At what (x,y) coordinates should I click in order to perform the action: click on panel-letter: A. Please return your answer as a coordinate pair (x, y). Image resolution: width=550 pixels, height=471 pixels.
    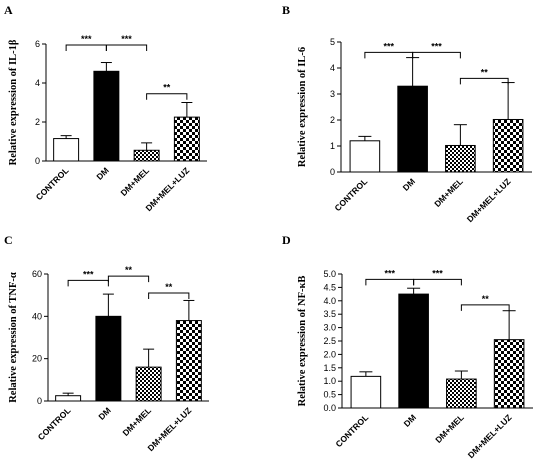
    Looking at the image, I should click on (8, 10).